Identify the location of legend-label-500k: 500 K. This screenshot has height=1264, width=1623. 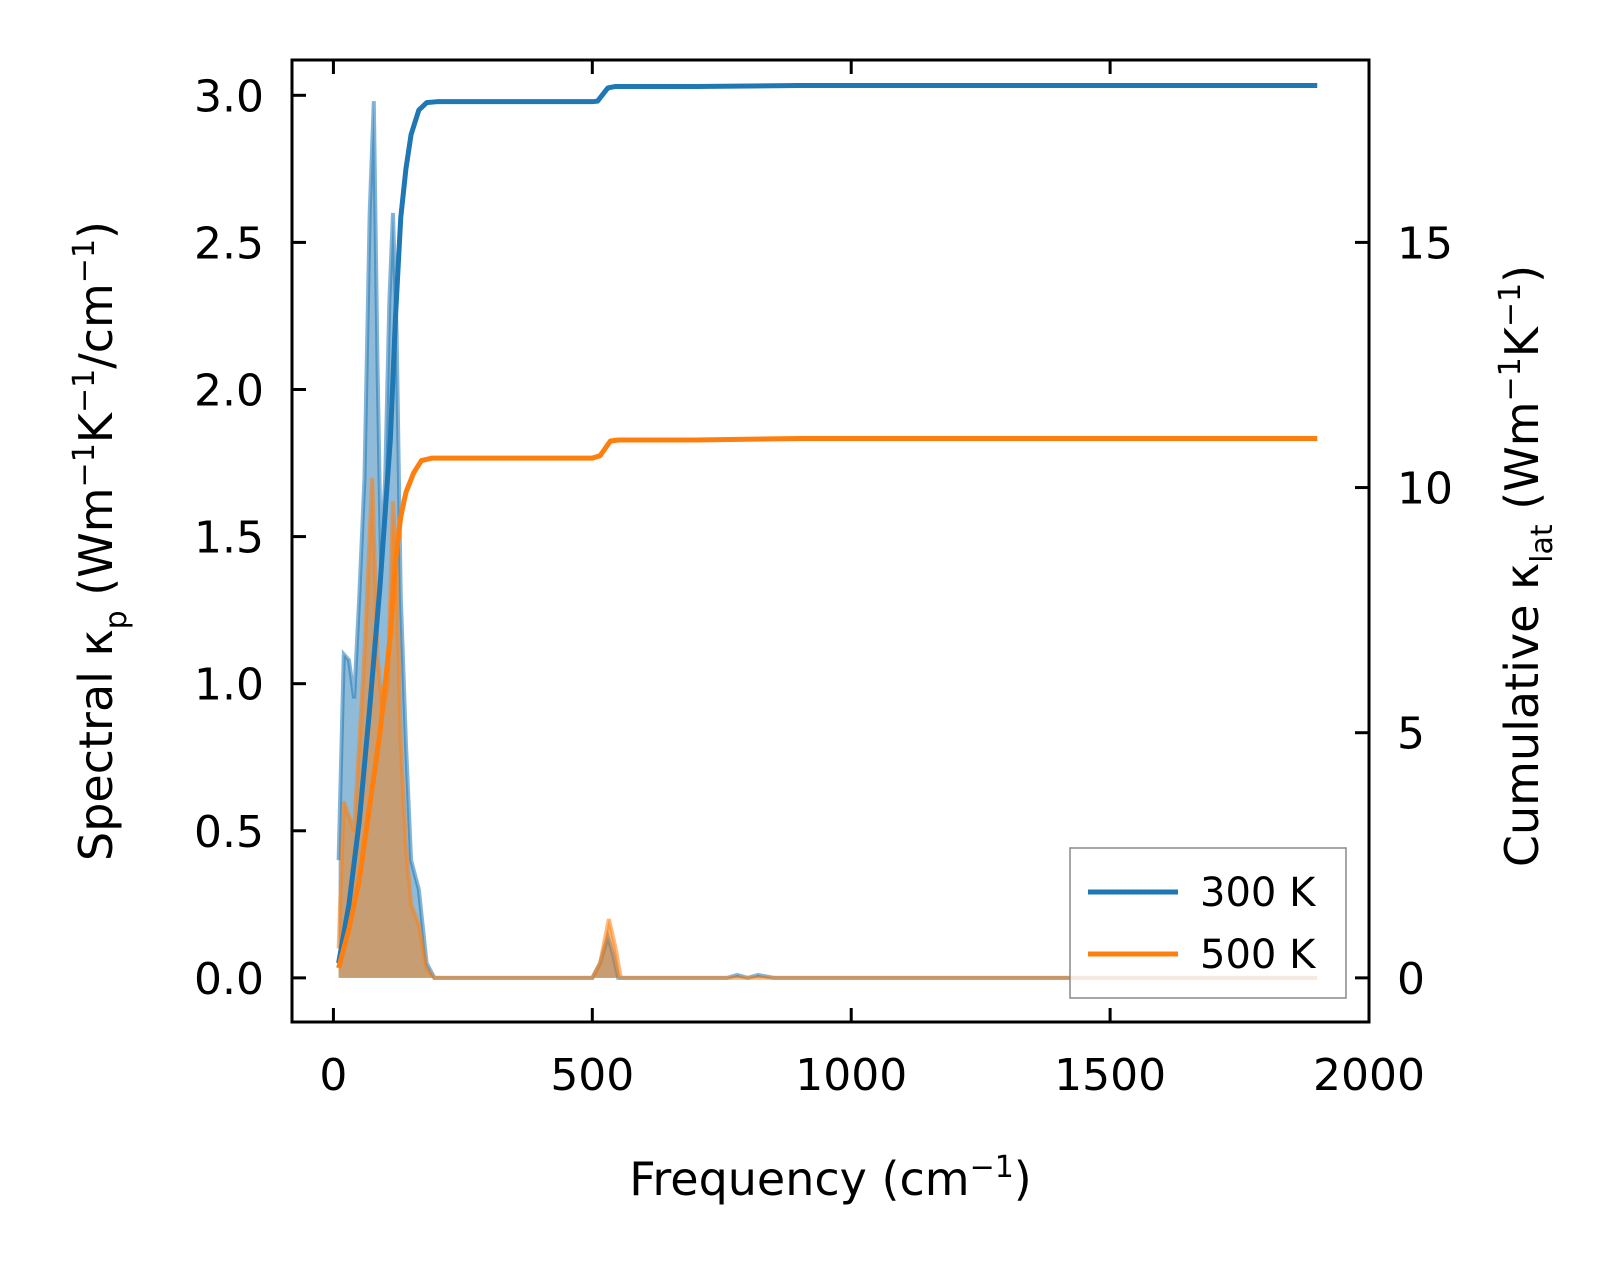
(1258, 955).